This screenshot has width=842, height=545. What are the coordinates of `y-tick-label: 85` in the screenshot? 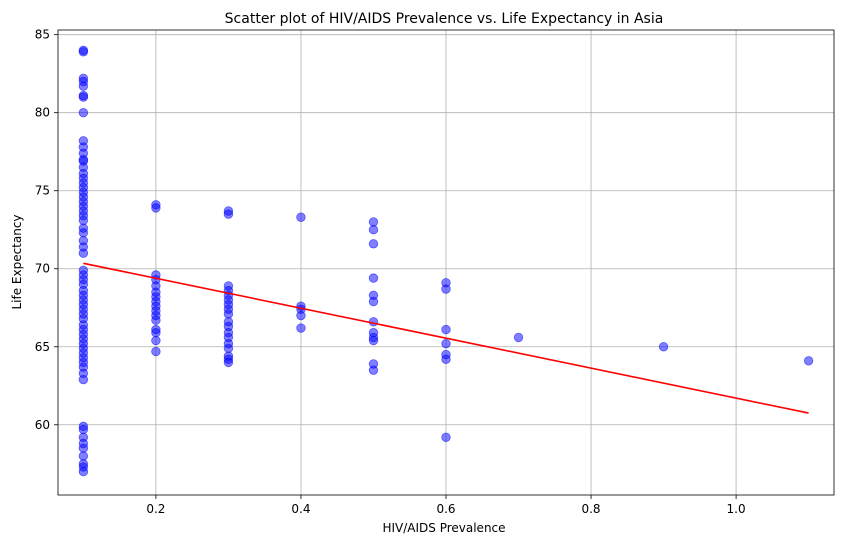 It's located at (42, 35).